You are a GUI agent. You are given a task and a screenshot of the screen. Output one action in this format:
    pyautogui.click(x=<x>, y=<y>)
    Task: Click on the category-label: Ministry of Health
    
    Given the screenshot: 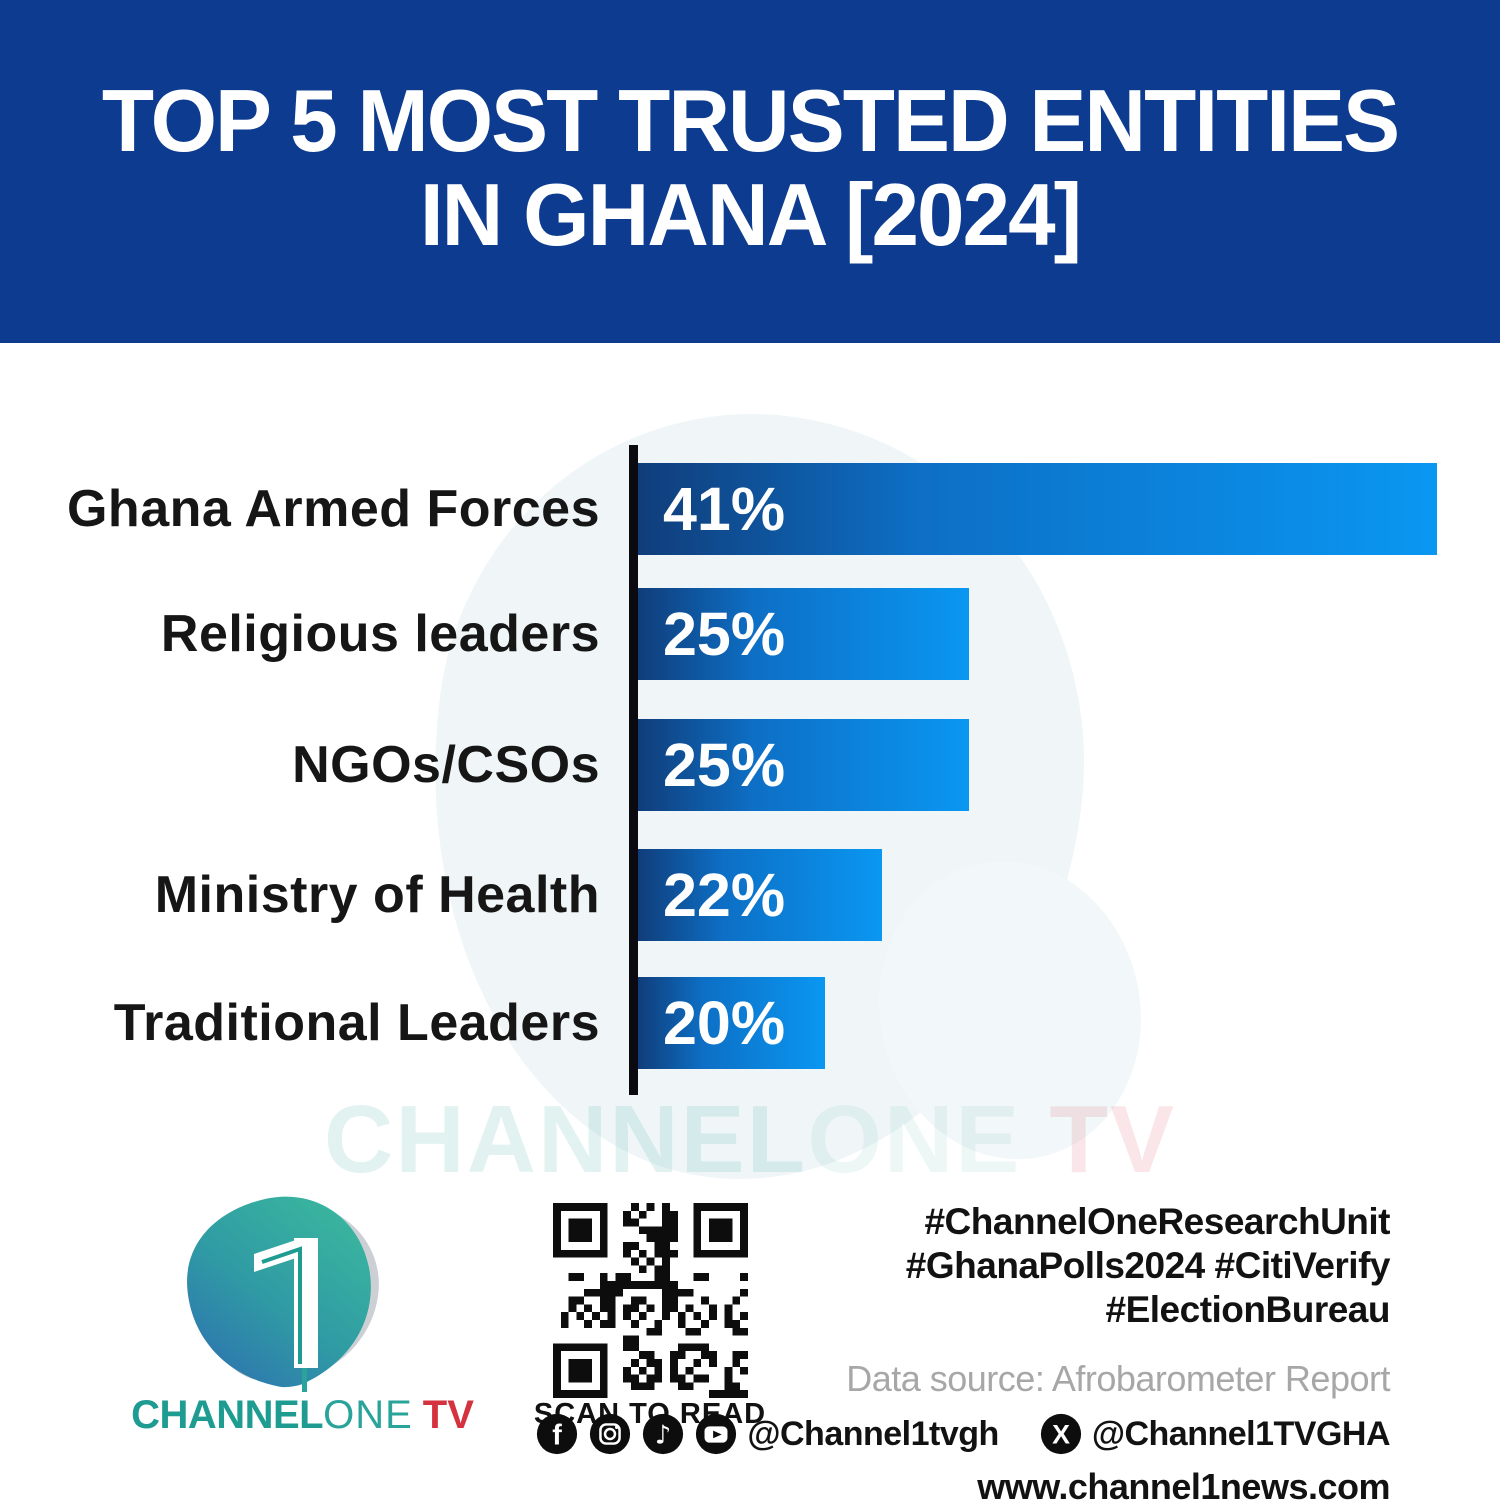 What is the action you would take?
    pyautogui.click(x=377, y=895)
    